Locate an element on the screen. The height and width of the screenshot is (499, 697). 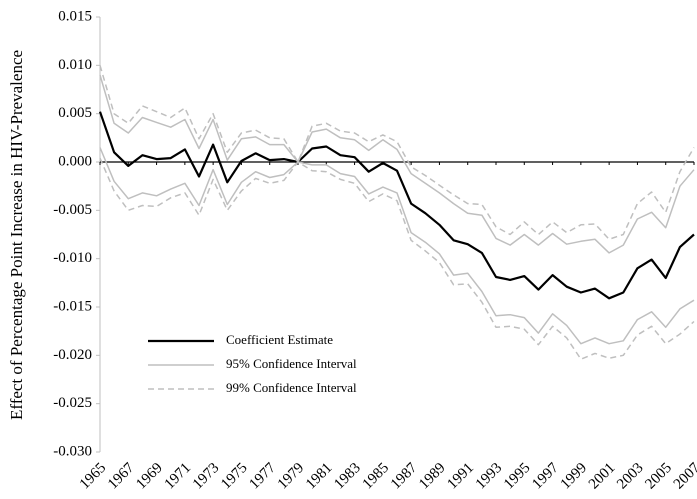
x-tick-label: 1985 is located at coordinates (376, 476).